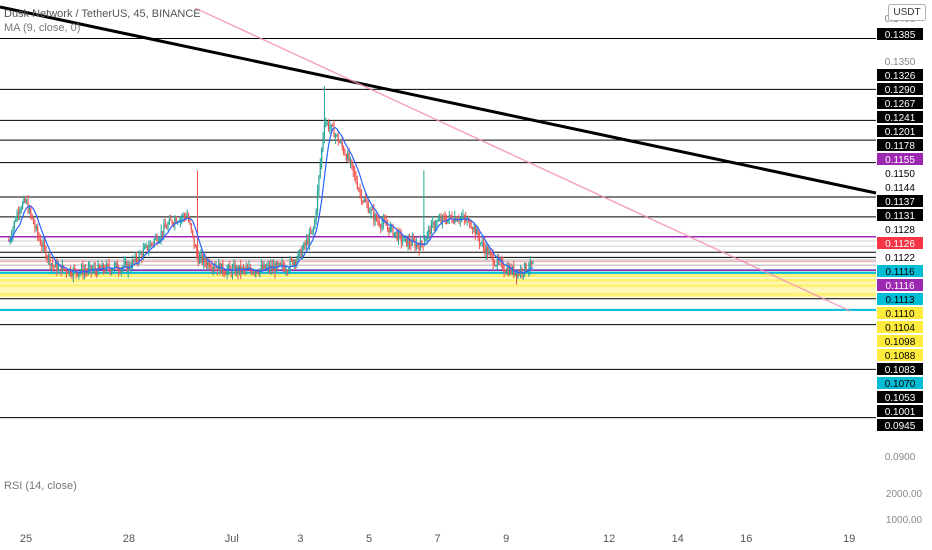 The image size is (932, 550). What do you see at coordinates (907, 12) in the screenshot?
I see `currency-button: USDT` at bounding box center [907, 12].